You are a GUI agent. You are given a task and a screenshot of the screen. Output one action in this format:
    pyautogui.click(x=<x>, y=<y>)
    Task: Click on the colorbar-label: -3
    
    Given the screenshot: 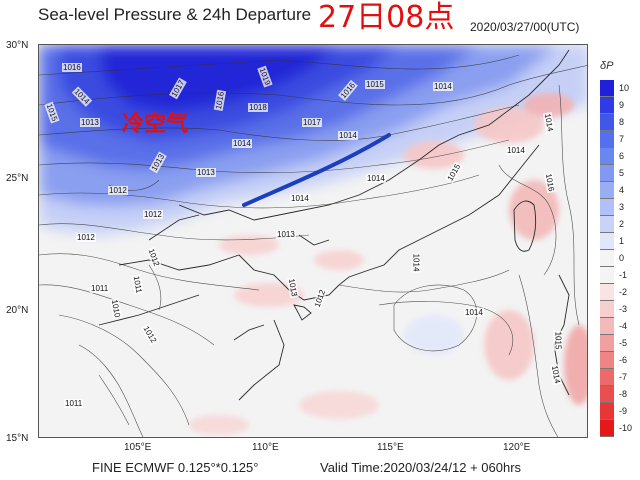 What is the action you would take?
    pyautogui.click(x=623, y=309)
    